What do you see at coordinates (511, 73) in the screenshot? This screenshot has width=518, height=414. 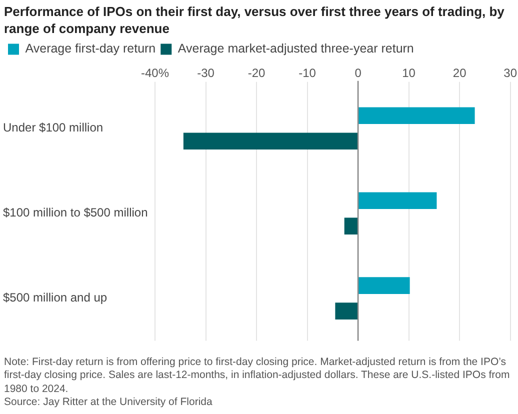 I see `x-tick-label: 30` at bounding box center [511, 73].